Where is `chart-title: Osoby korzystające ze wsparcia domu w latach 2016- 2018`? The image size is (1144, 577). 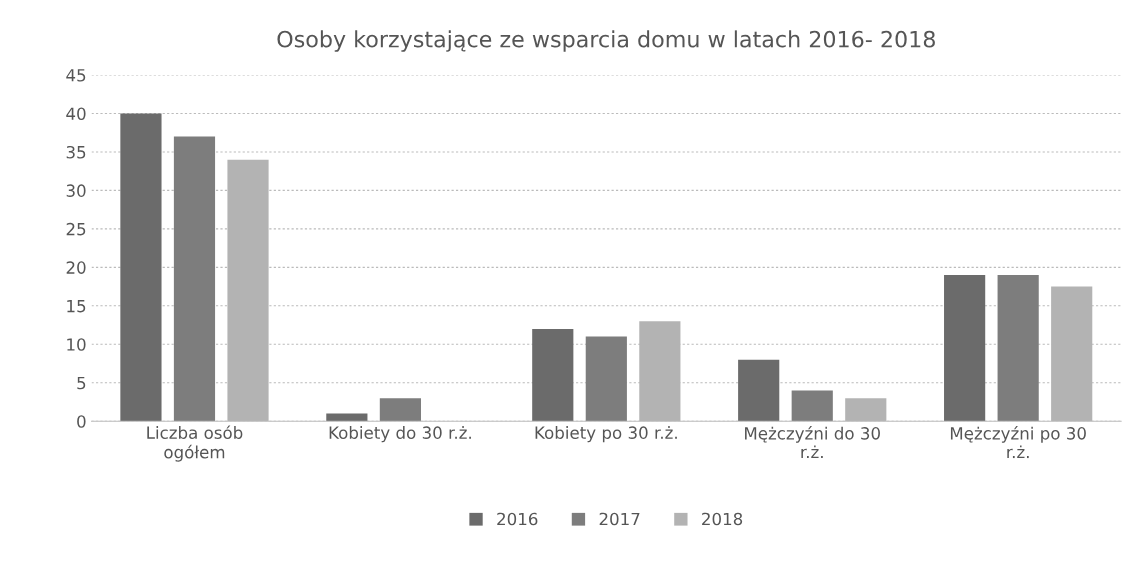
chart-title: Osoby korzystające ze wsparcia domu w latach 2016- 2018 is located at coordinates (606, 41).